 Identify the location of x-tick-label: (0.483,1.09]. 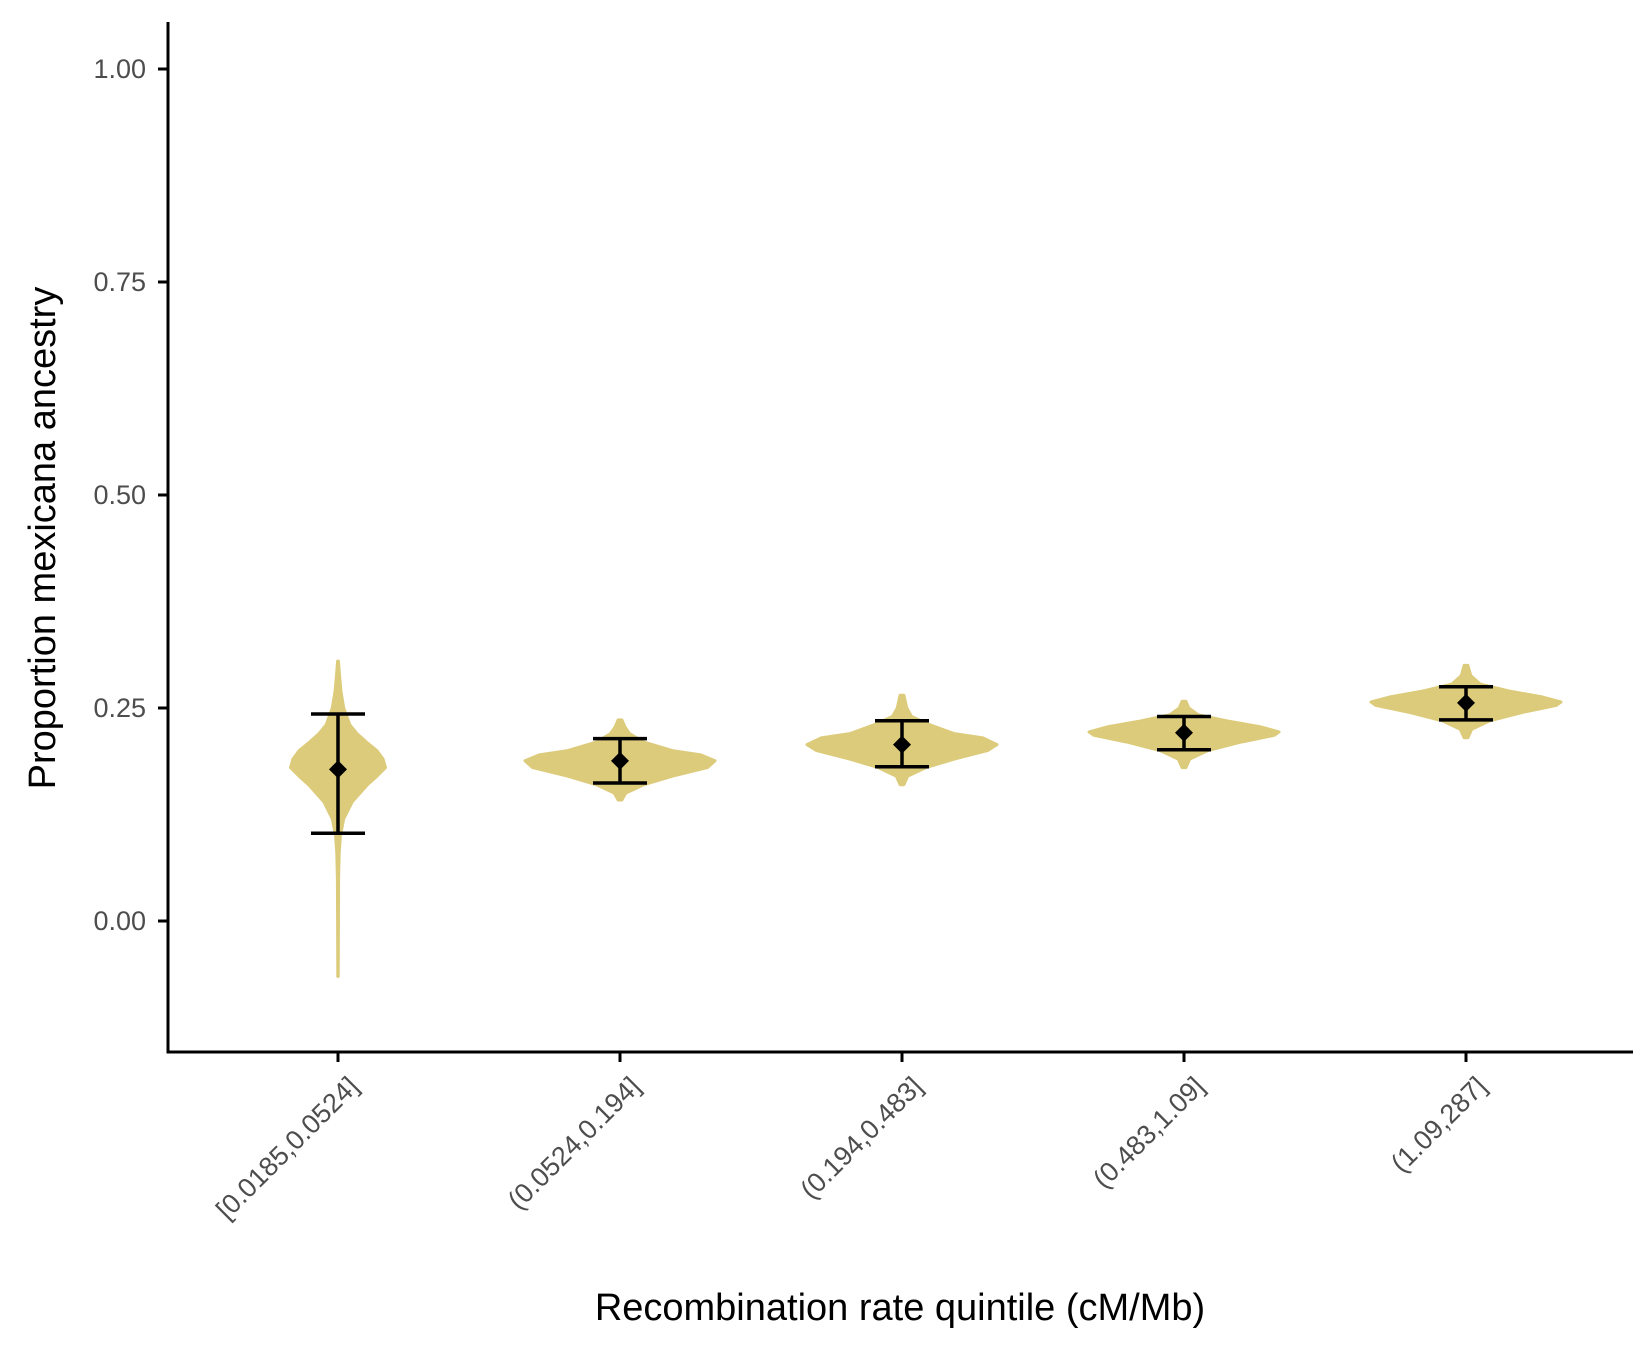
(1148, 1132).